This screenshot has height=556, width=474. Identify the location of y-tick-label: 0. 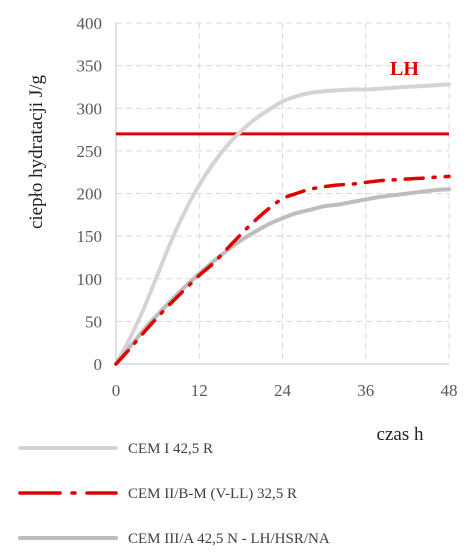
(98, 364).